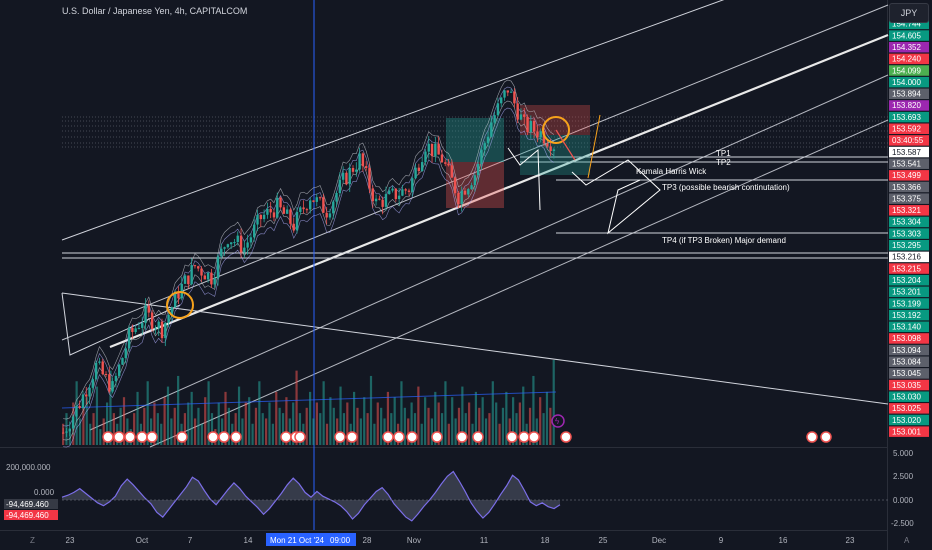 The width and height of the screenshot is (932, 550). What do you see at coordinates (28, 467) in the screenshot?
I see `osc-label-top: 200,000.000` at bounding box center [28, 467].